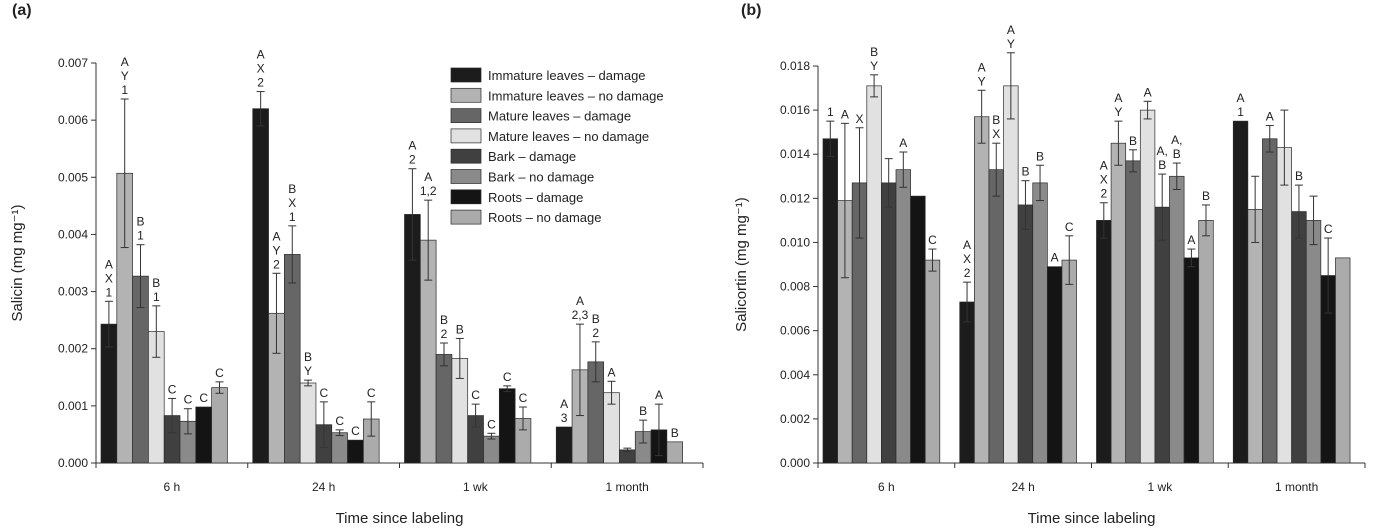 This screenshot has height=532, width=1384. What do you see at coordinates (741, 264) in the screenshot?
I see `y-axis-title: Salicortin (mg mg⁻¹)` at bounding box center [741, 264].